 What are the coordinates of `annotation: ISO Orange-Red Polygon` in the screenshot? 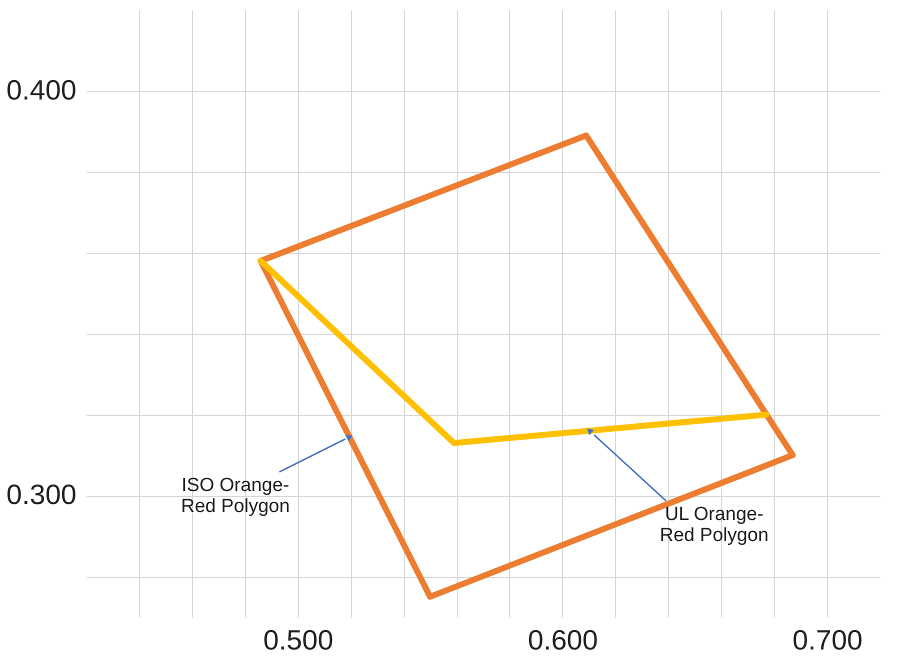 It's located at (235, 495).